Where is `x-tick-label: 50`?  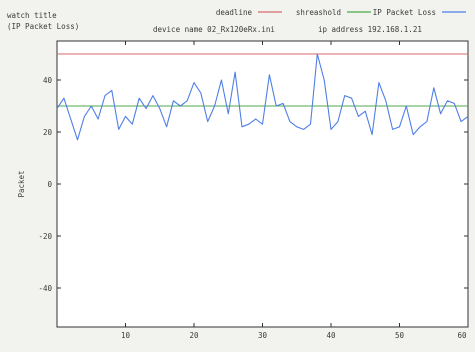
x-tick-label: 50 is located at coordinates (400, 335).